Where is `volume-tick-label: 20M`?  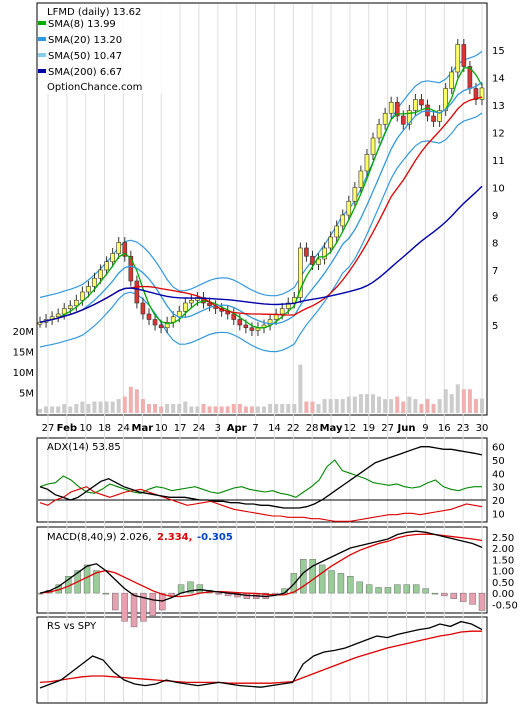
volume-tick-label: 20M is located at coordinates (23, 332).